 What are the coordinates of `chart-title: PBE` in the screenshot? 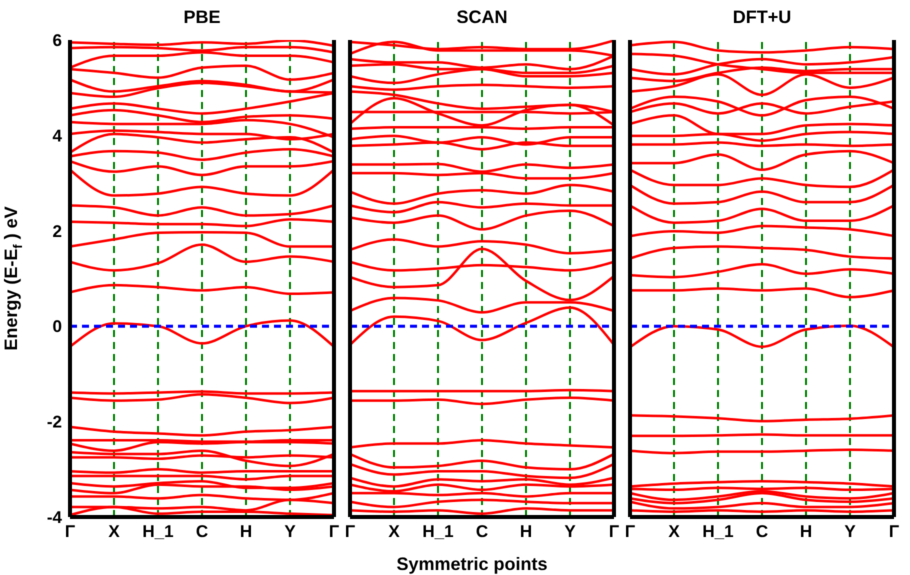 It's located at (202, 17).